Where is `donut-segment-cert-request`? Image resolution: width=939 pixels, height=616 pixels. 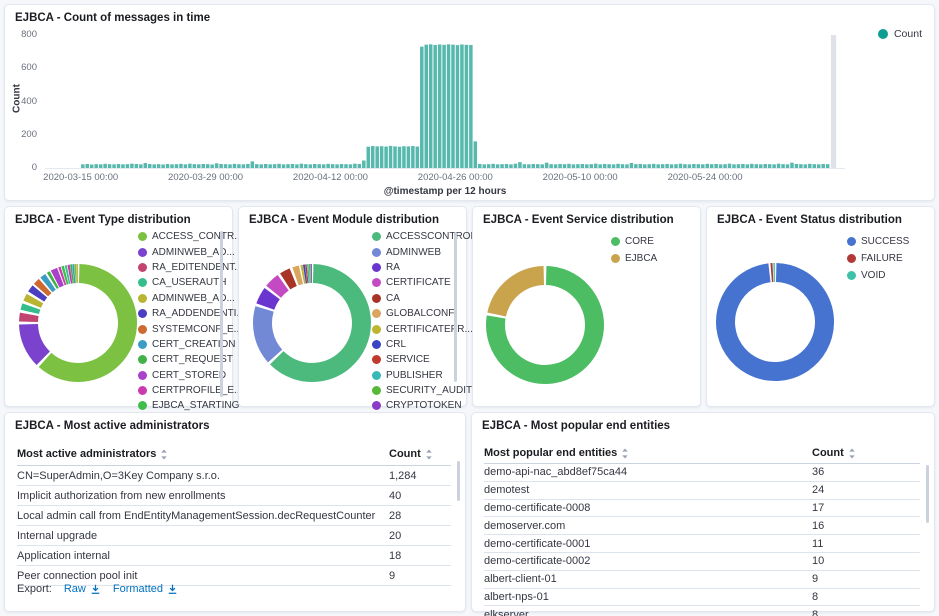 donut-segment-cert-request is located at coordinates (52, 280).